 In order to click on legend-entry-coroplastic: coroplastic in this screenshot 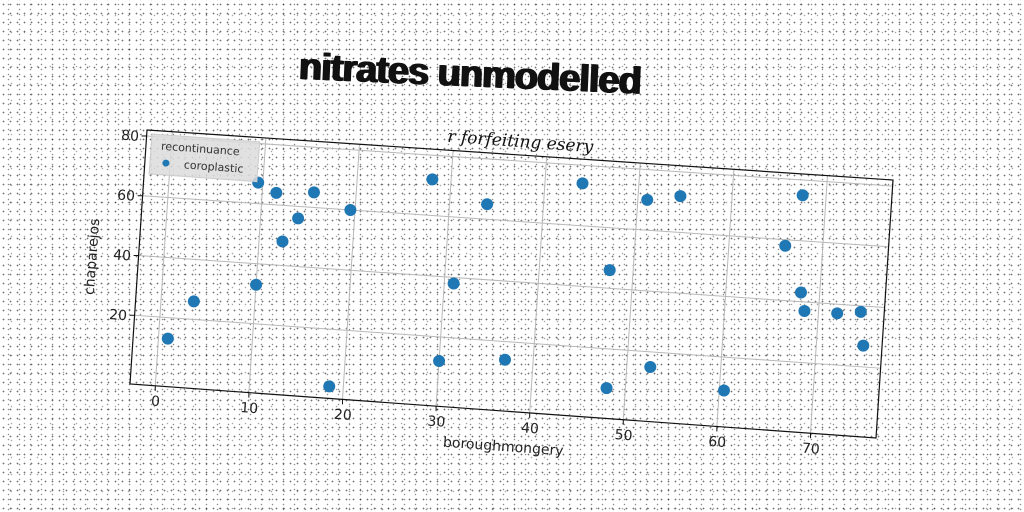, I will do `click(213, 166)`.